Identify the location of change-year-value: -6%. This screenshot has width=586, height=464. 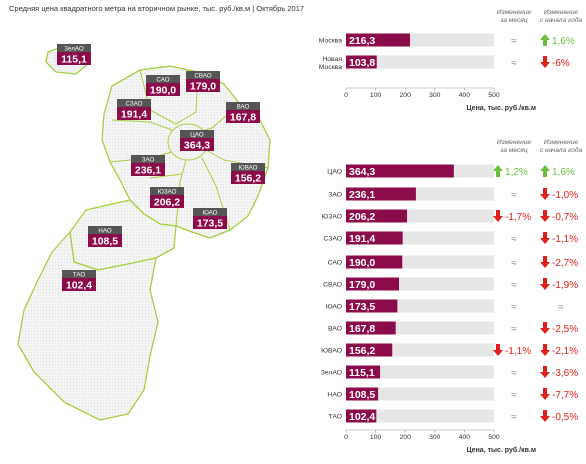
(561, 63).